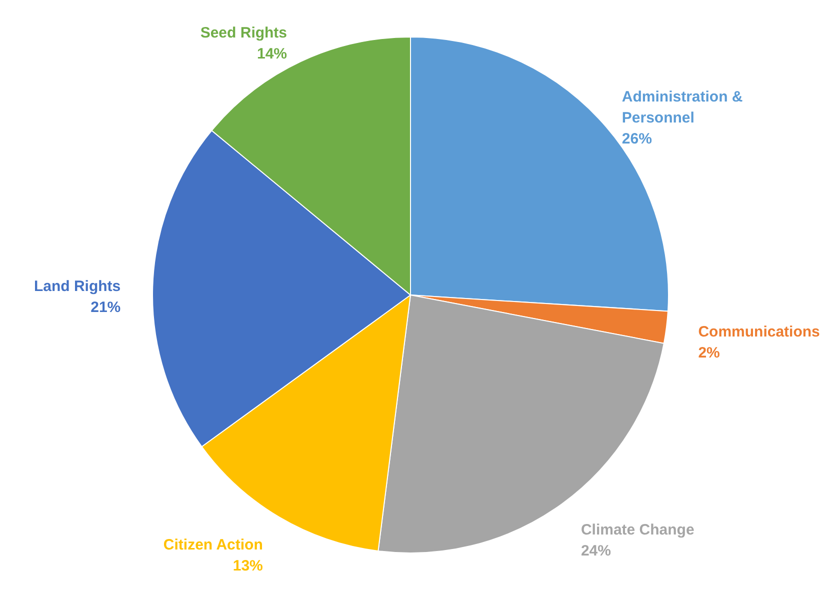 This screenshot has width=821, height=602. What do you see at coordinates (244, 33) in the screenshot?
I see `slice-label: Seed Rights` at bounding box center [244, 33].